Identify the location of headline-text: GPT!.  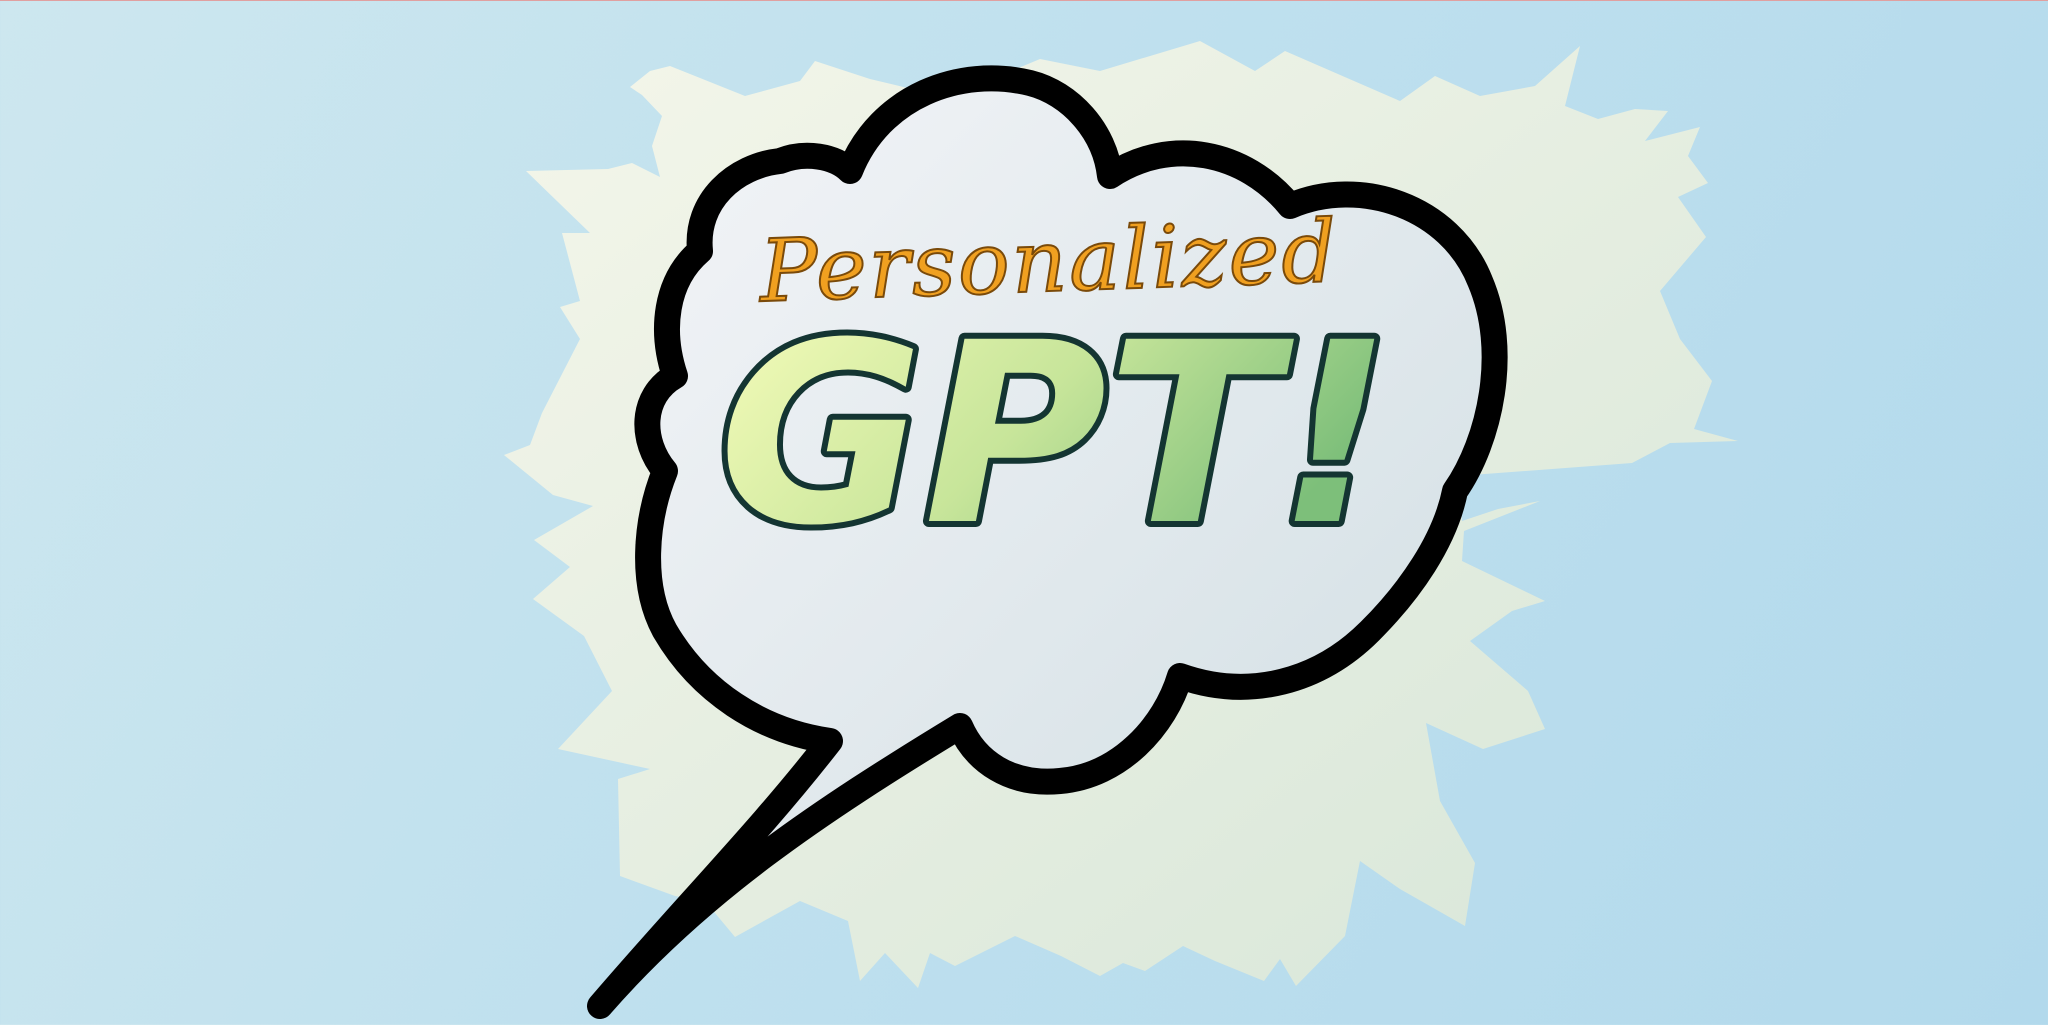
(1055, 434).